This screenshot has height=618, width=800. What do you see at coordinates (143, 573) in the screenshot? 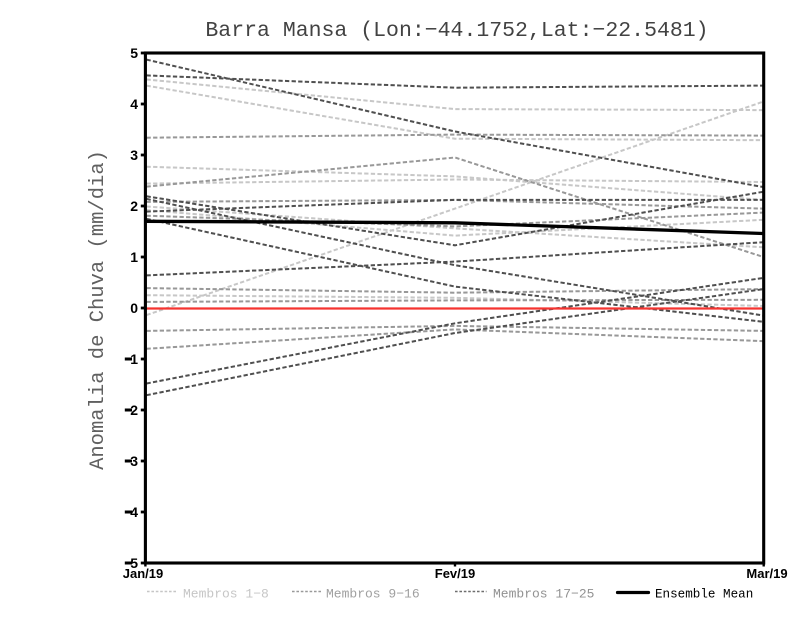
I see `svg-text: Jan/19` at bounding box center [143, 573].